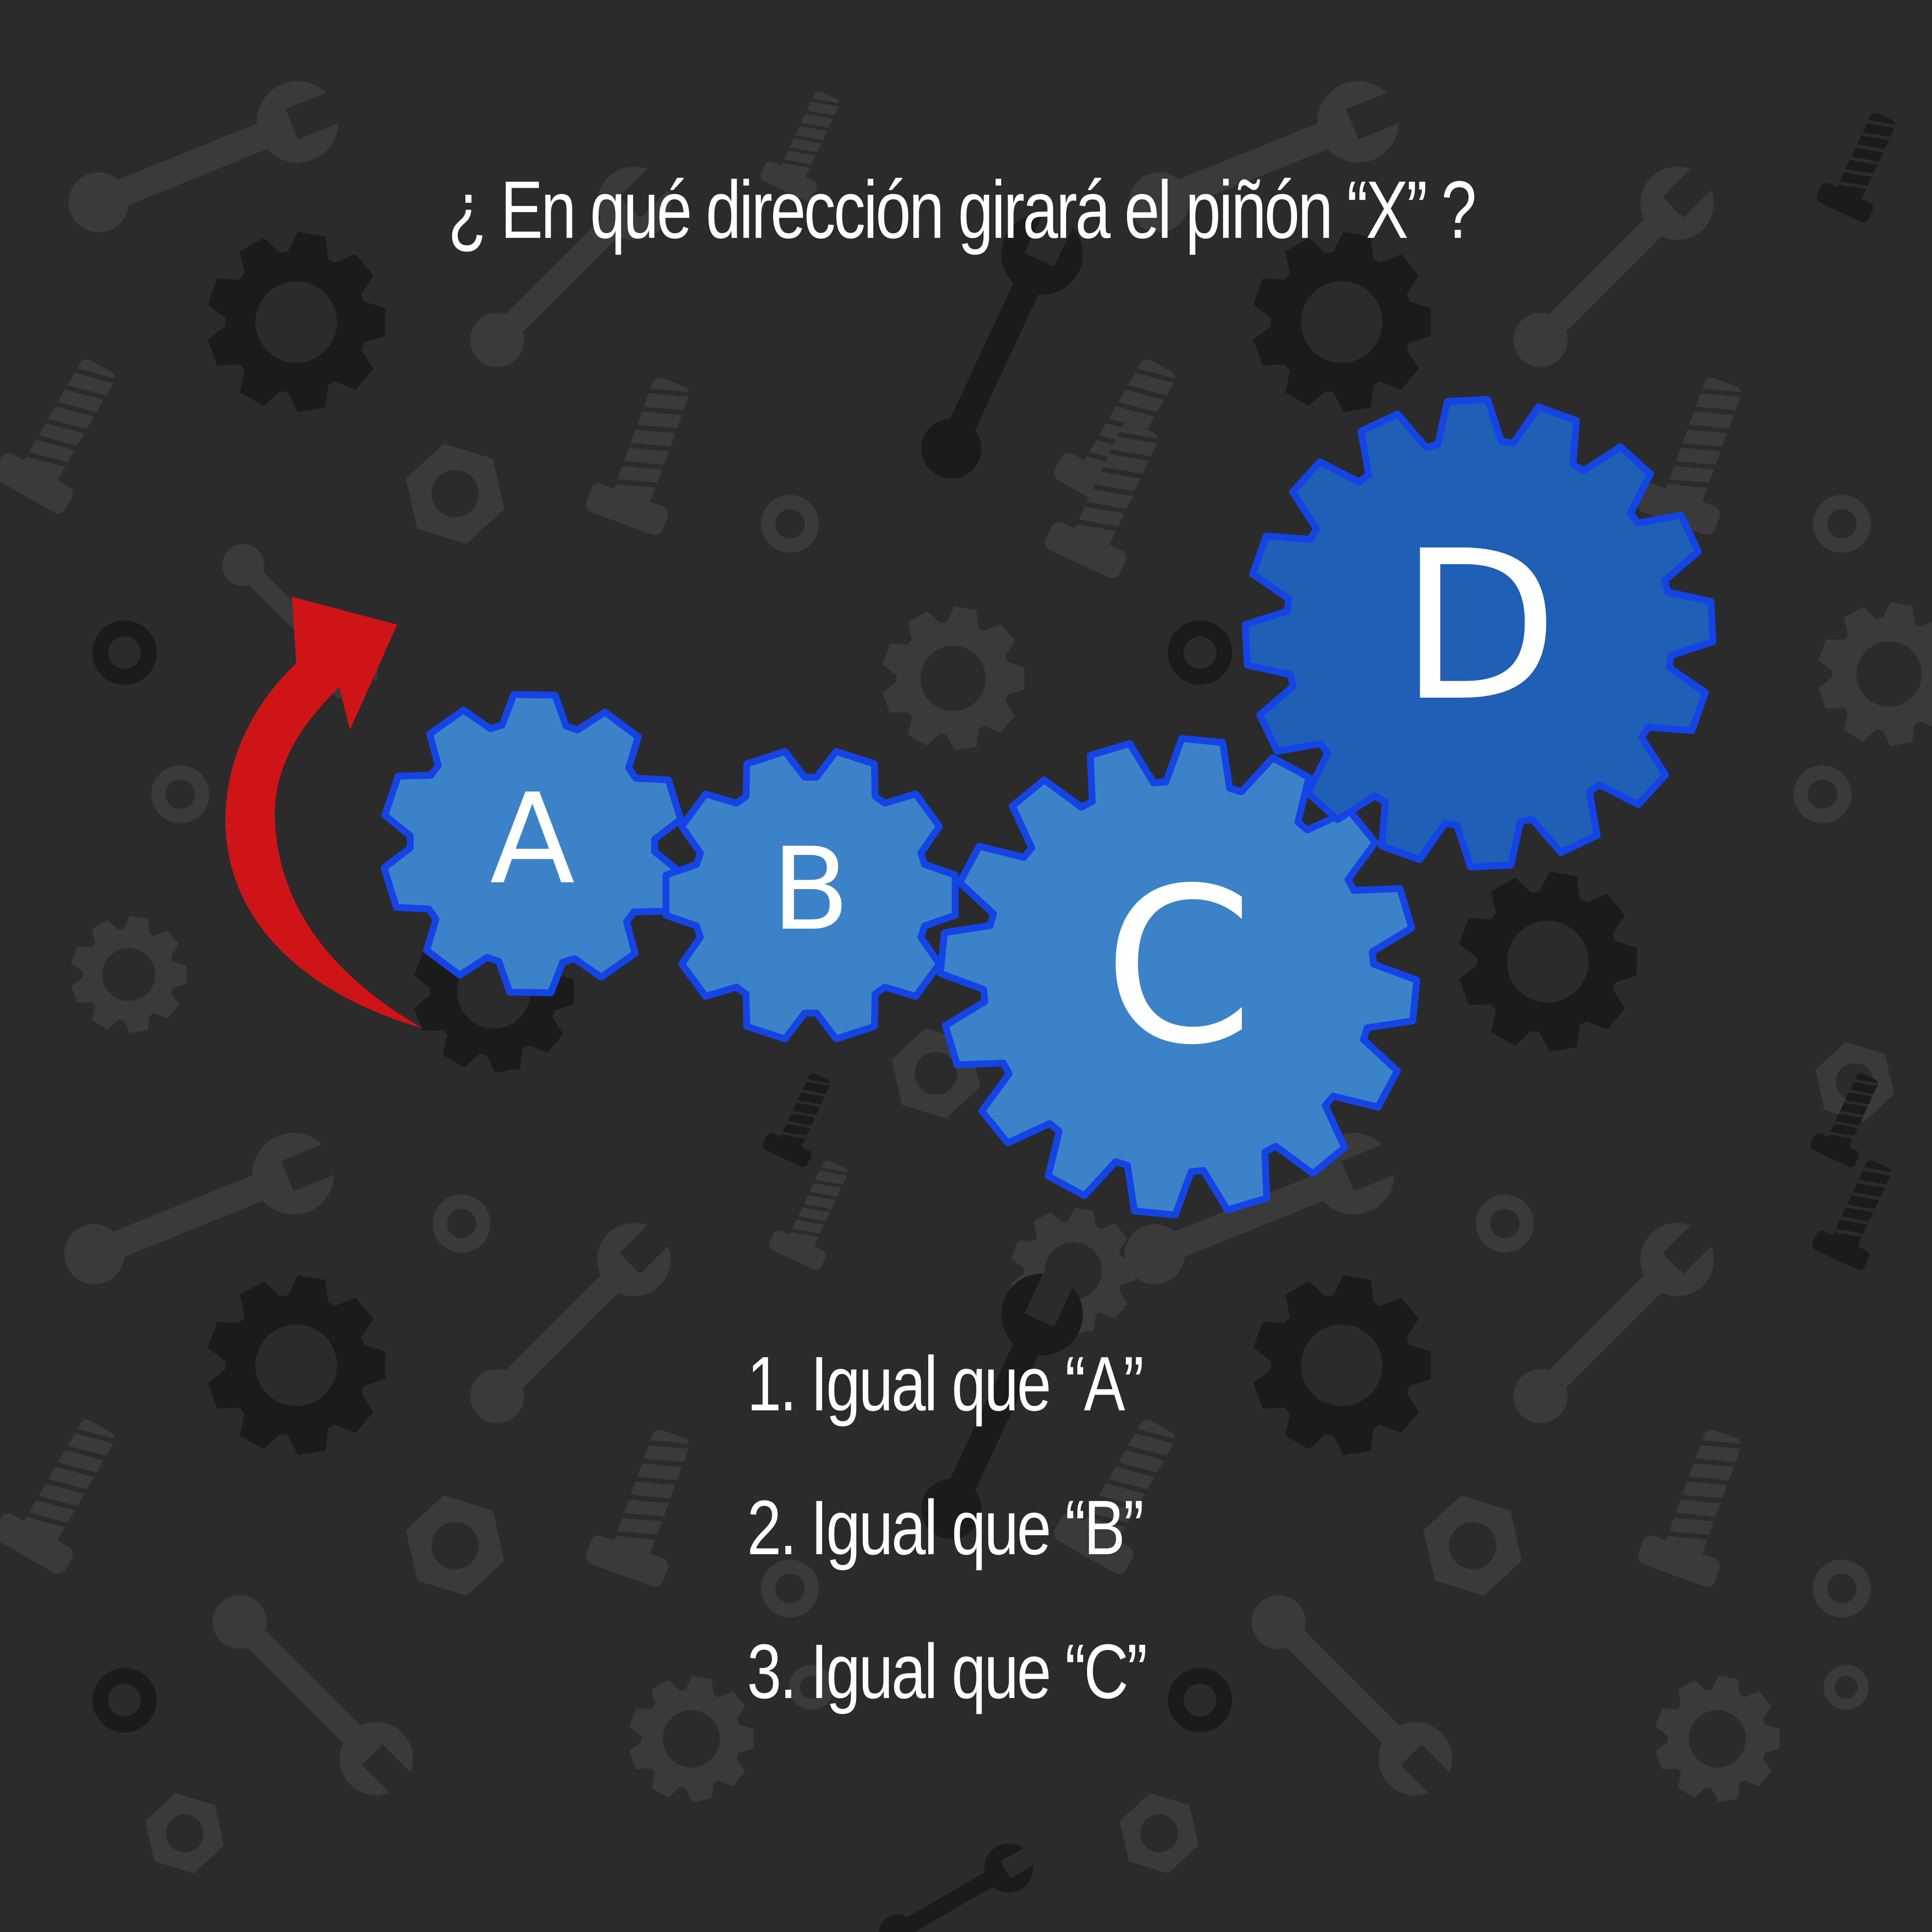 Image resolution: width=1932 pixels, height=1932 pixels. I want to click on curved-arrow-icon, so click(324, 812).